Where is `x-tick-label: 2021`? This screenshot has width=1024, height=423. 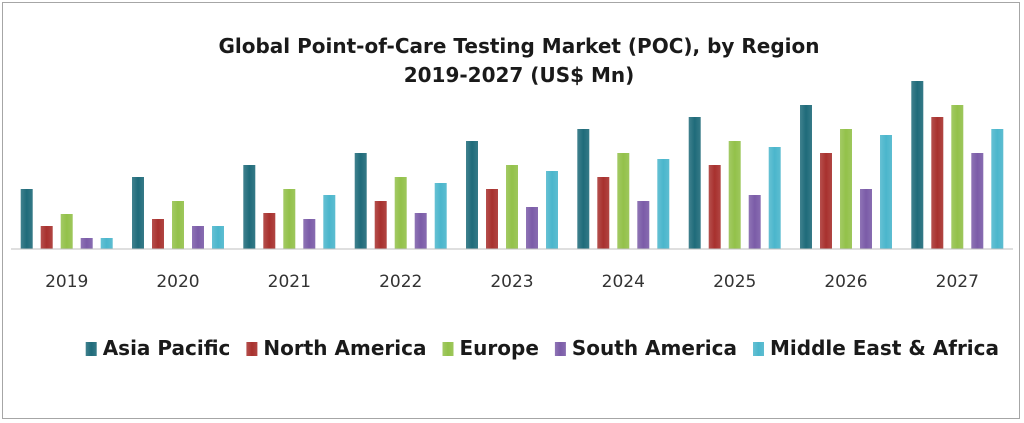 x-tick-label: 2021 is located at coordinates (289, 282).